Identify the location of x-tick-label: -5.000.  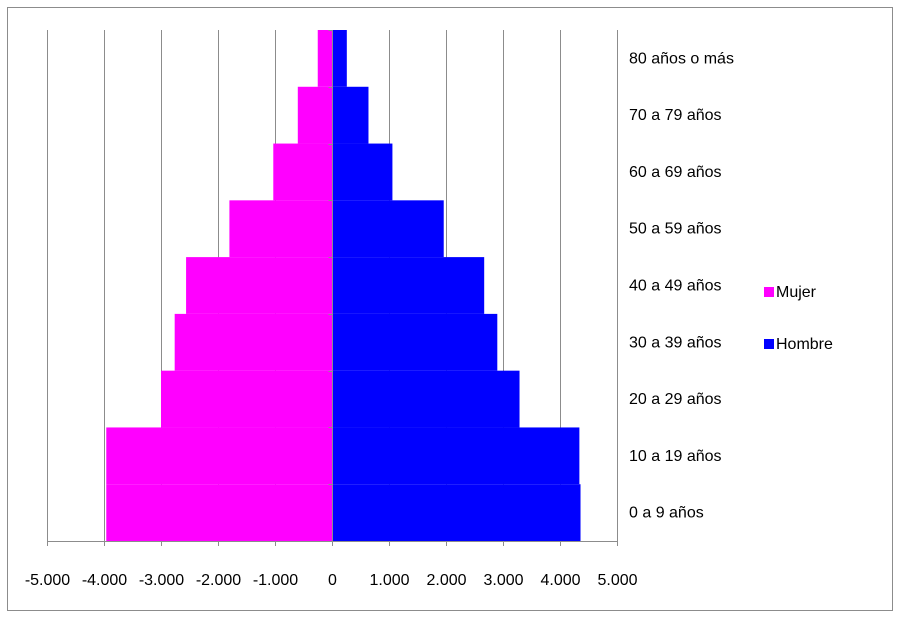
(47, 580).